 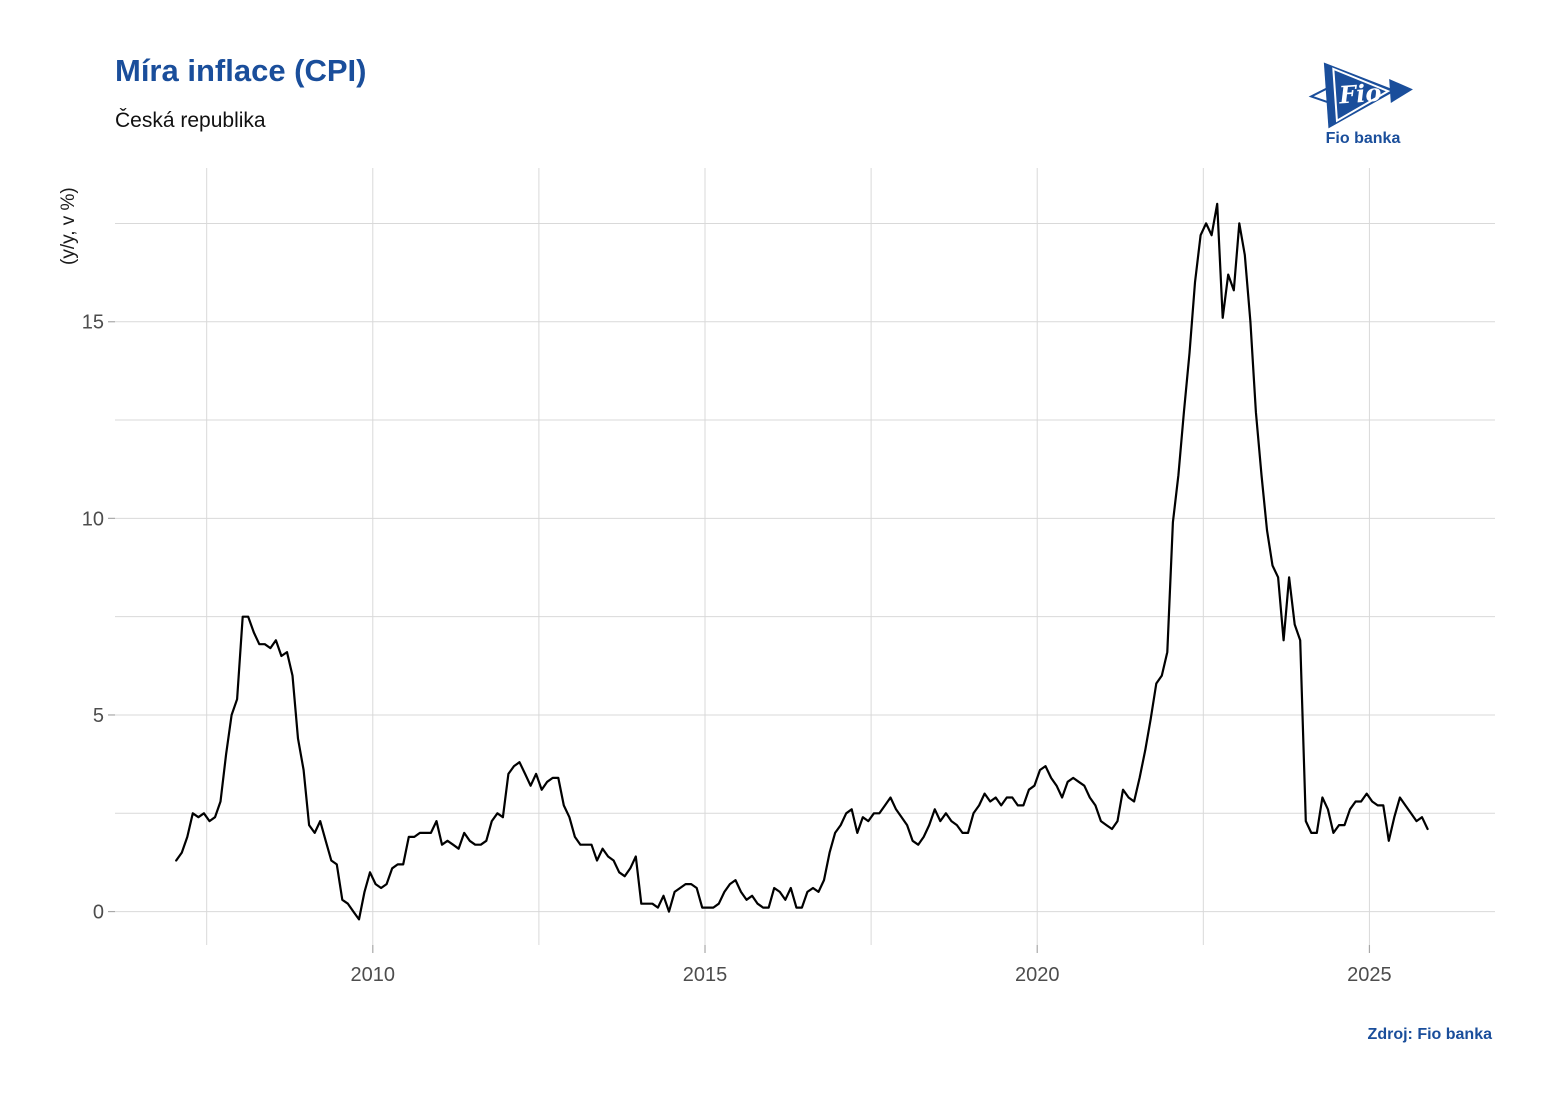 I want to click on fio-banka-logo: Fio Fio banka, so click(x=1365, y=99).